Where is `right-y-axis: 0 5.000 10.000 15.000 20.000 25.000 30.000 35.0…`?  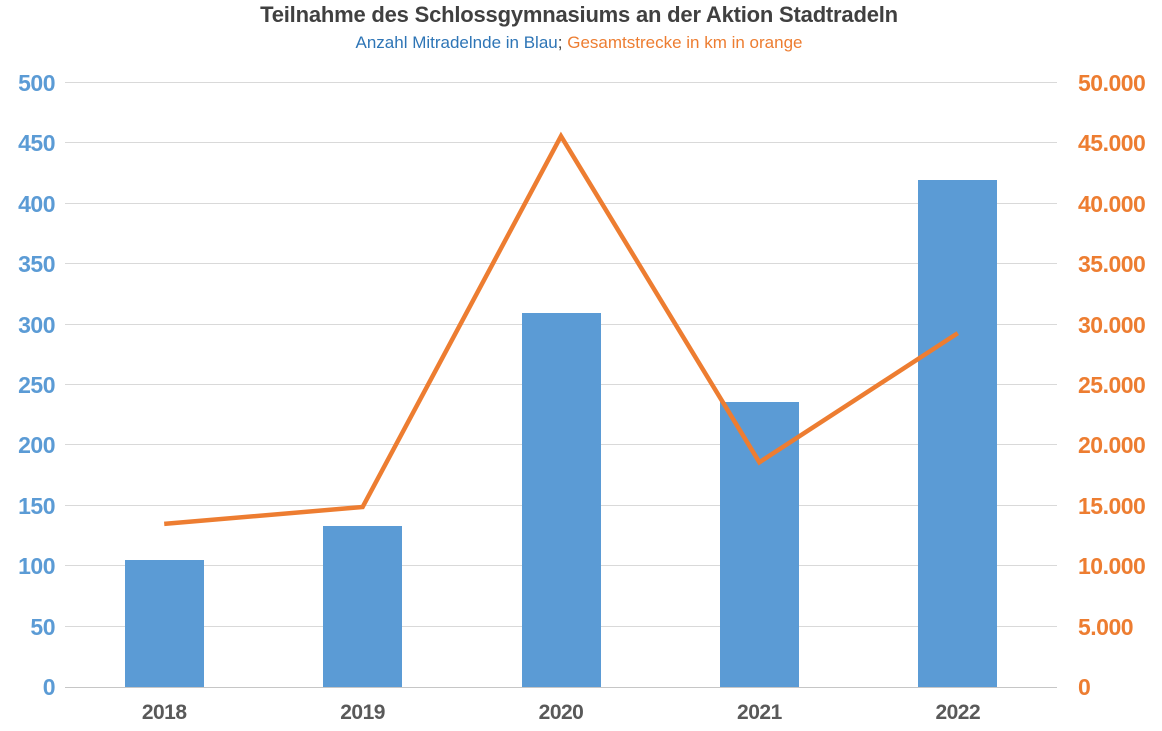 right-y-axis: 0 5.000 10.000 15.000 20.000 25.000 30.000 35.0… is located at coordinates (1120, 385).